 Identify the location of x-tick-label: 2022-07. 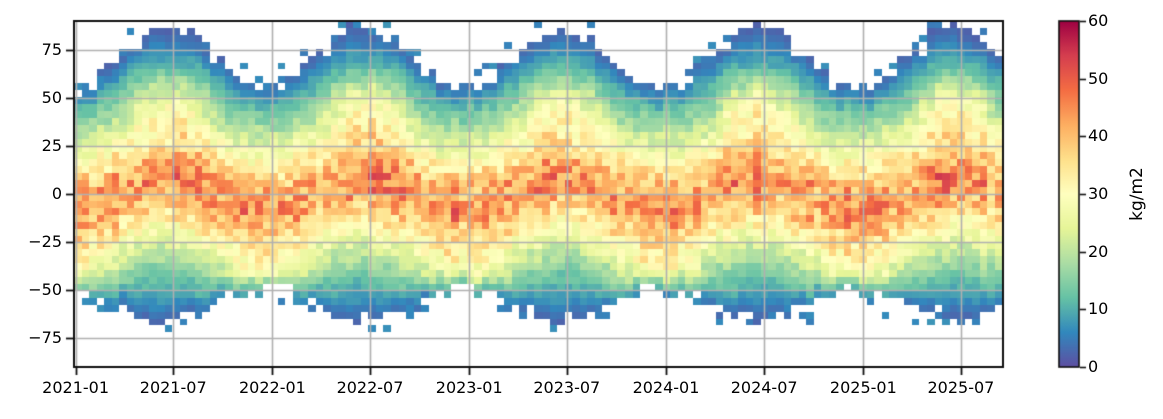
(370, 387).